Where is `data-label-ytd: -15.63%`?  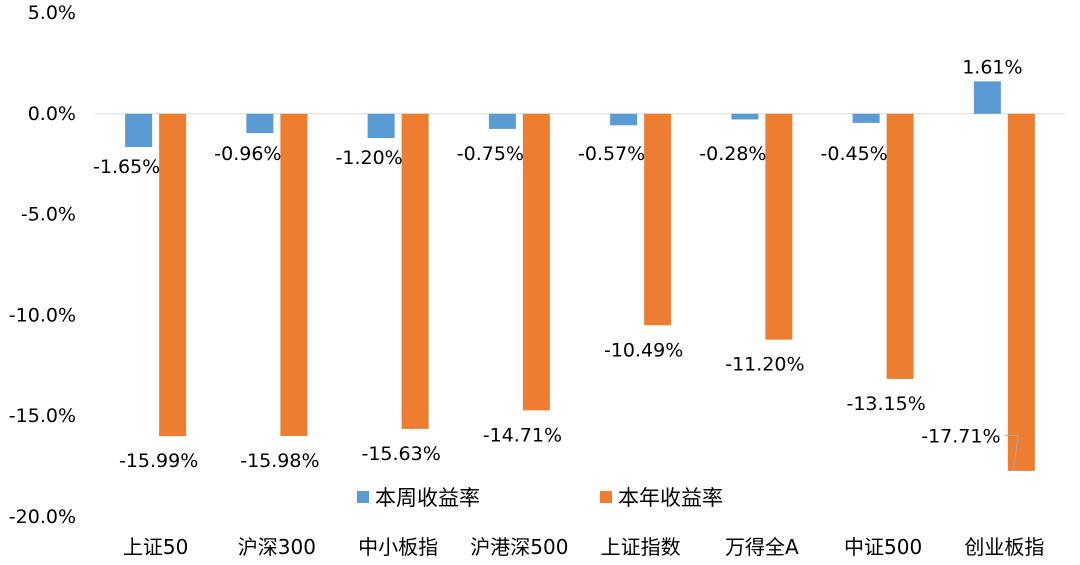
data-label-ytd: -15.63% is located at coordinates (400, 454).